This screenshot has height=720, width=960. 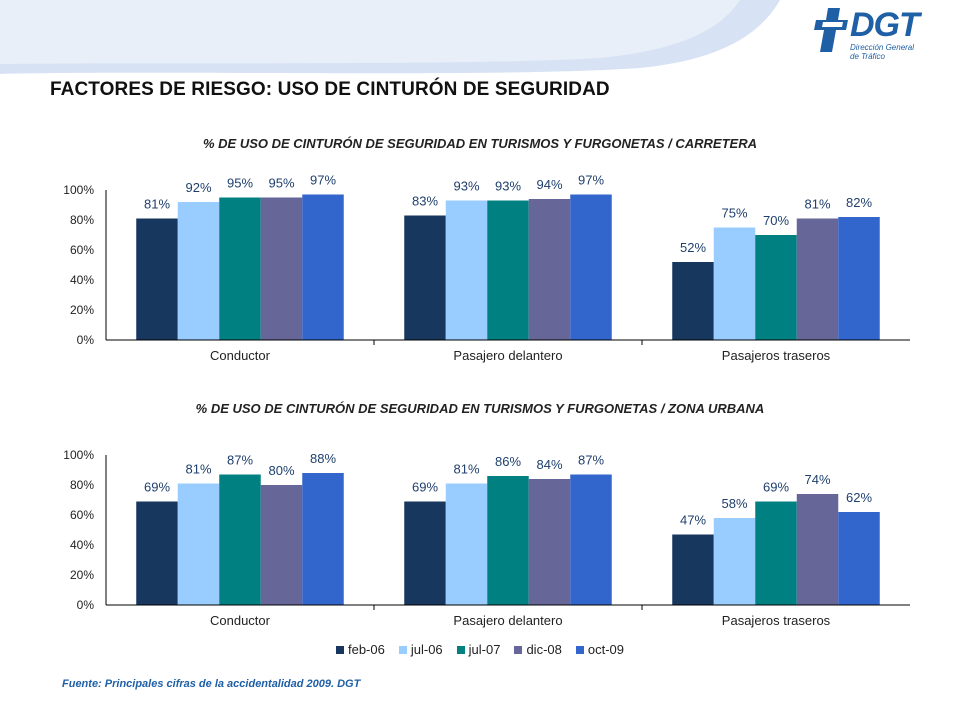 I want to click on header-swoosh, so click(x=390, y=37).